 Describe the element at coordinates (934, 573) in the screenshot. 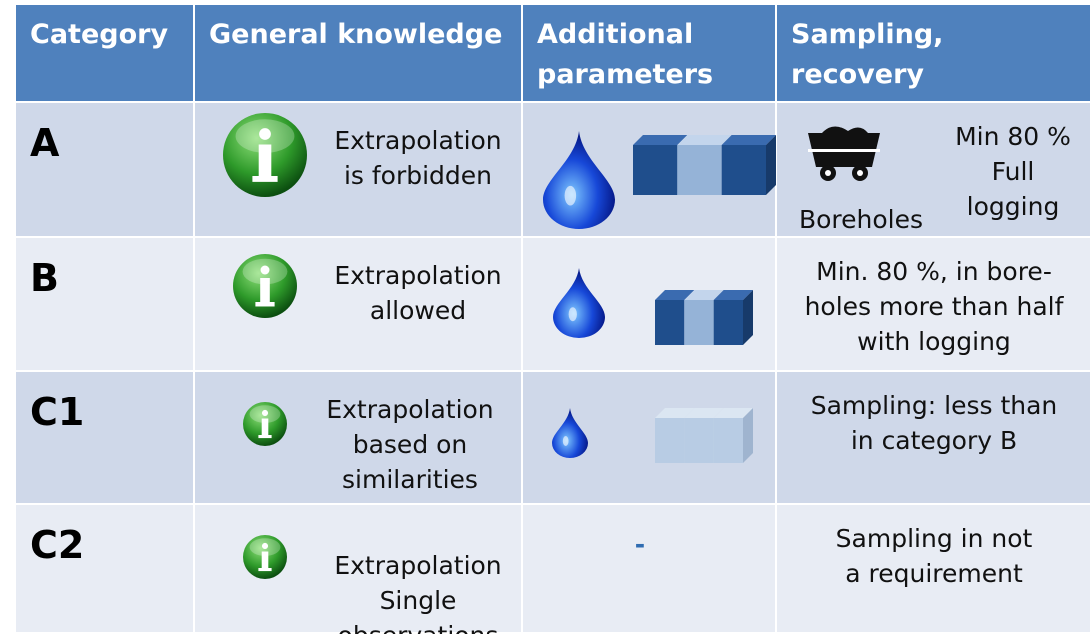

I see `sampling-text: a requirement` at that location.